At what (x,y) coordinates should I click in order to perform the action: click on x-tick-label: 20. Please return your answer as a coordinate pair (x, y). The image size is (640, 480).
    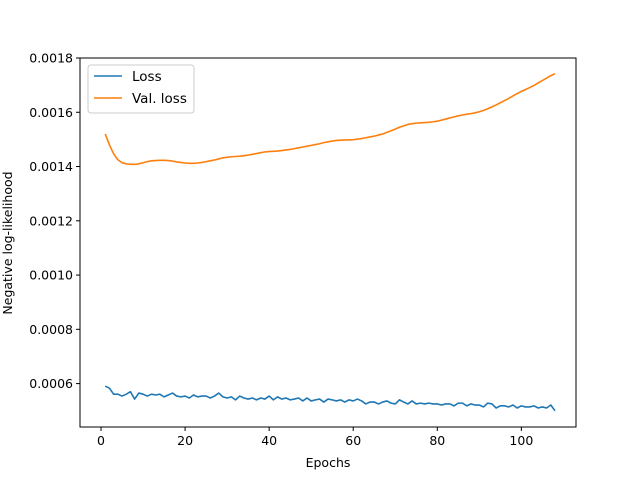
    Looking at the image, I should click on (185, 440).